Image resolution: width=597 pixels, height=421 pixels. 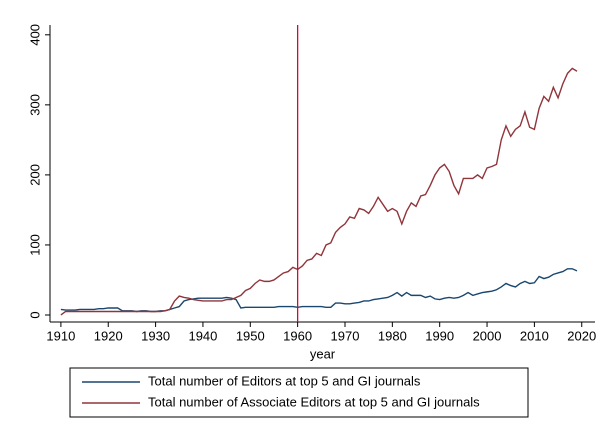 What do you see at coordinates (34, 105) in the screenshot?
I see `y-tick-label: 300` at bounding box center [34, 105].